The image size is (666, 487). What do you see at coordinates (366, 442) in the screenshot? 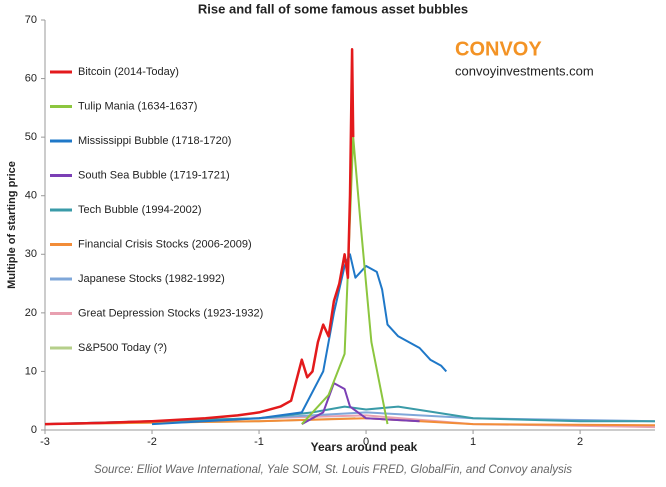
I see `x-tick-label: 0` at bounding box center [366, 442].